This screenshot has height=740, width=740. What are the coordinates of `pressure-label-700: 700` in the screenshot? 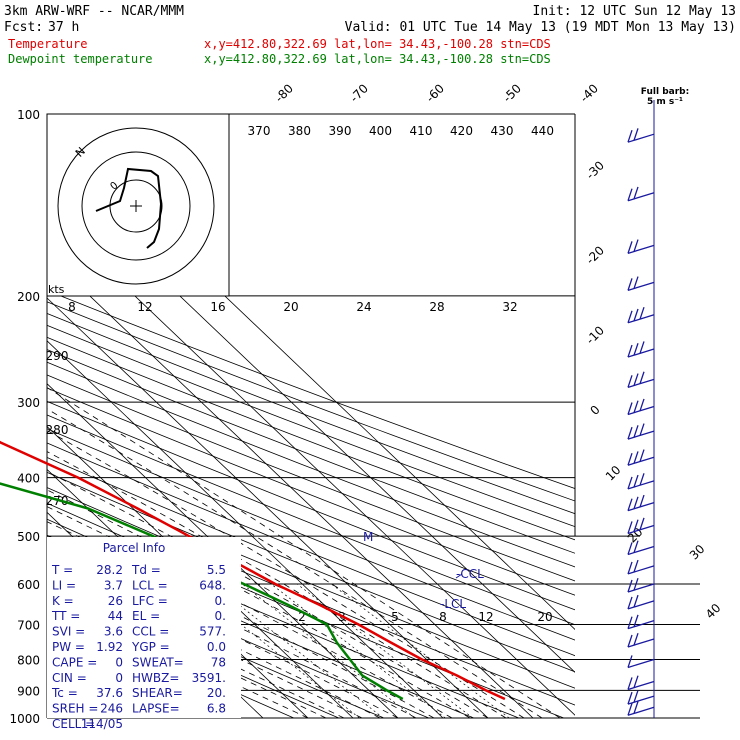 It's located at (28, 625).